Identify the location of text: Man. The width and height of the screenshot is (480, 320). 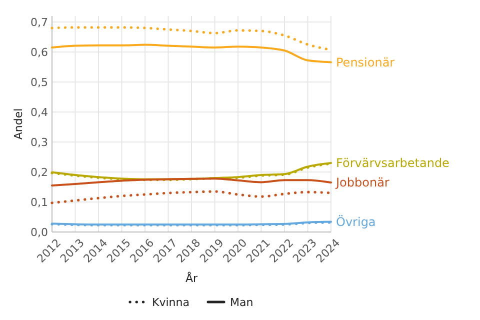
(242, 302).